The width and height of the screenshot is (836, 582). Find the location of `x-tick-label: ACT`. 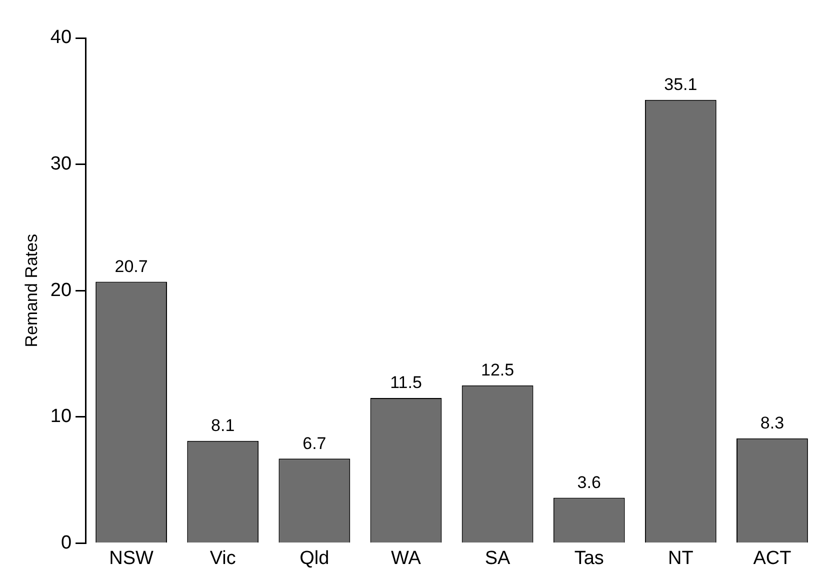

x-tick-label: ACT is located at coordinates (772, 558).